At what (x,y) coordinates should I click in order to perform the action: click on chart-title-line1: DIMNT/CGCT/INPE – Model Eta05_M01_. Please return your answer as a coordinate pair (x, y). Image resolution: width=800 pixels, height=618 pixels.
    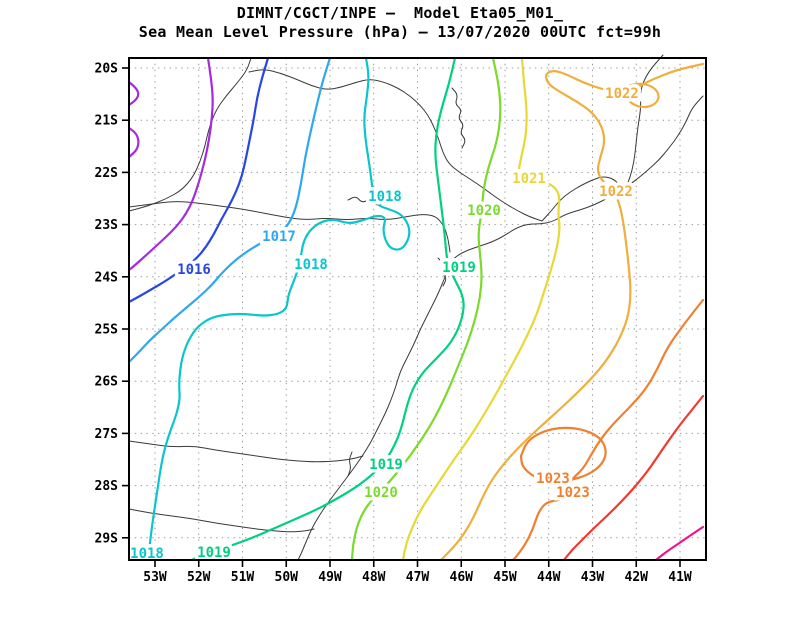
    Looking at the image, I should click on (400, 13).